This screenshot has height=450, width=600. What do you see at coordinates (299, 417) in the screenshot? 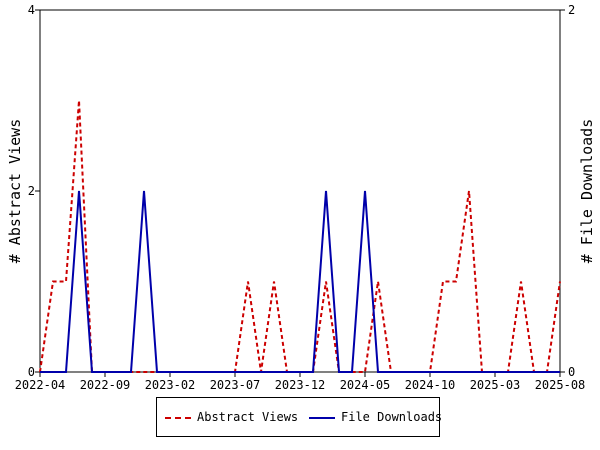
I see `legend: Abstract Views File Downloads` at bounding box center [299, 417].